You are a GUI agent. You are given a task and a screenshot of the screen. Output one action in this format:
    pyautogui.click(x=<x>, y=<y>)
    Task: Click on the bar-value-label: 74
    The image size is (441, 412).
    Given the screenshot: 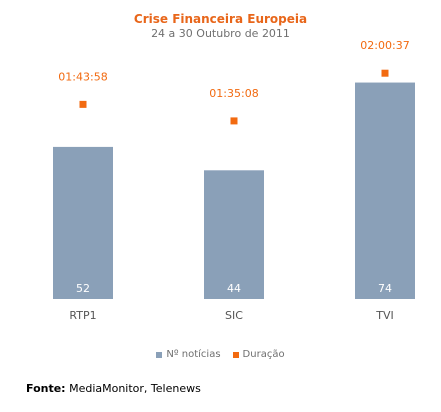 What is the action you would take?
    pyautogui.click(x=385, y=288)
    